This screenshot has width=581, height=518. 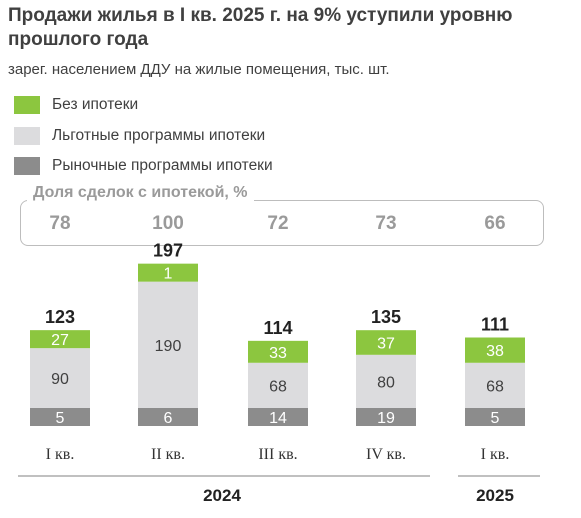 I want to click on bar-value-label: 6, so click(x=168, y=418).